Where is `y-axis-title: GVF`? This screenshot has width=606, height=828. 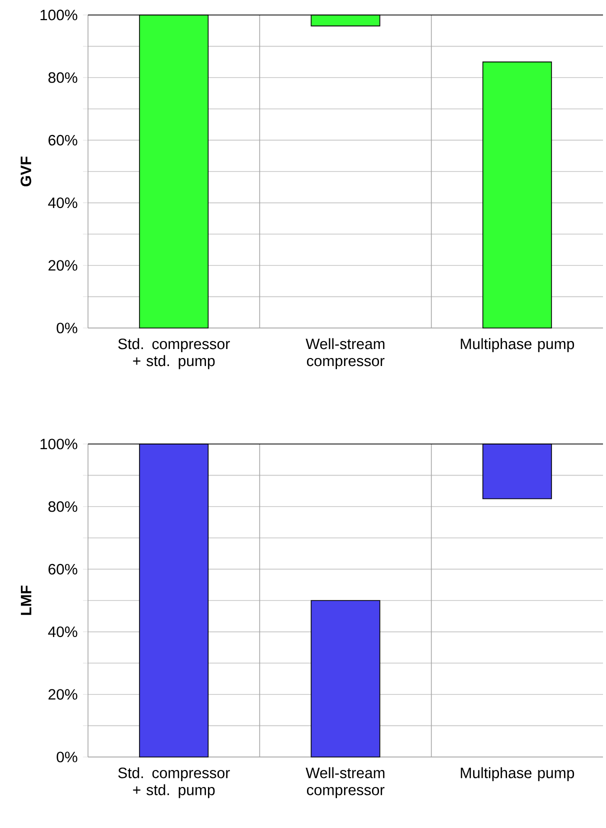 y-axis-title: GVF is located at coordinates (26, 171).